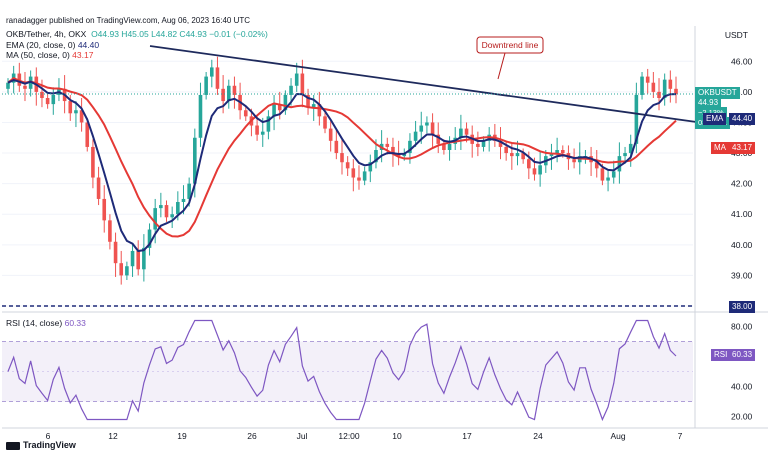 The width and height of the screenshot is (768, 463). What do you see at coordinates (182, 436) in the screenshot?
I see `time-tick-label: 19` at bounding box center [182, 436].